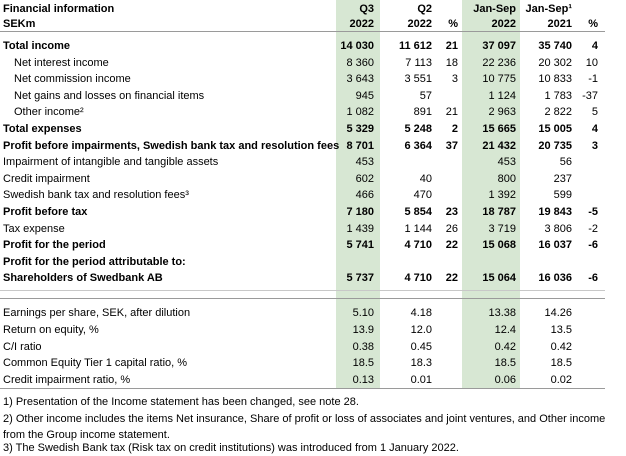 The height and width of the screenshot is (456, 626). I want to click on cell: 0.45, so click(421, 346).